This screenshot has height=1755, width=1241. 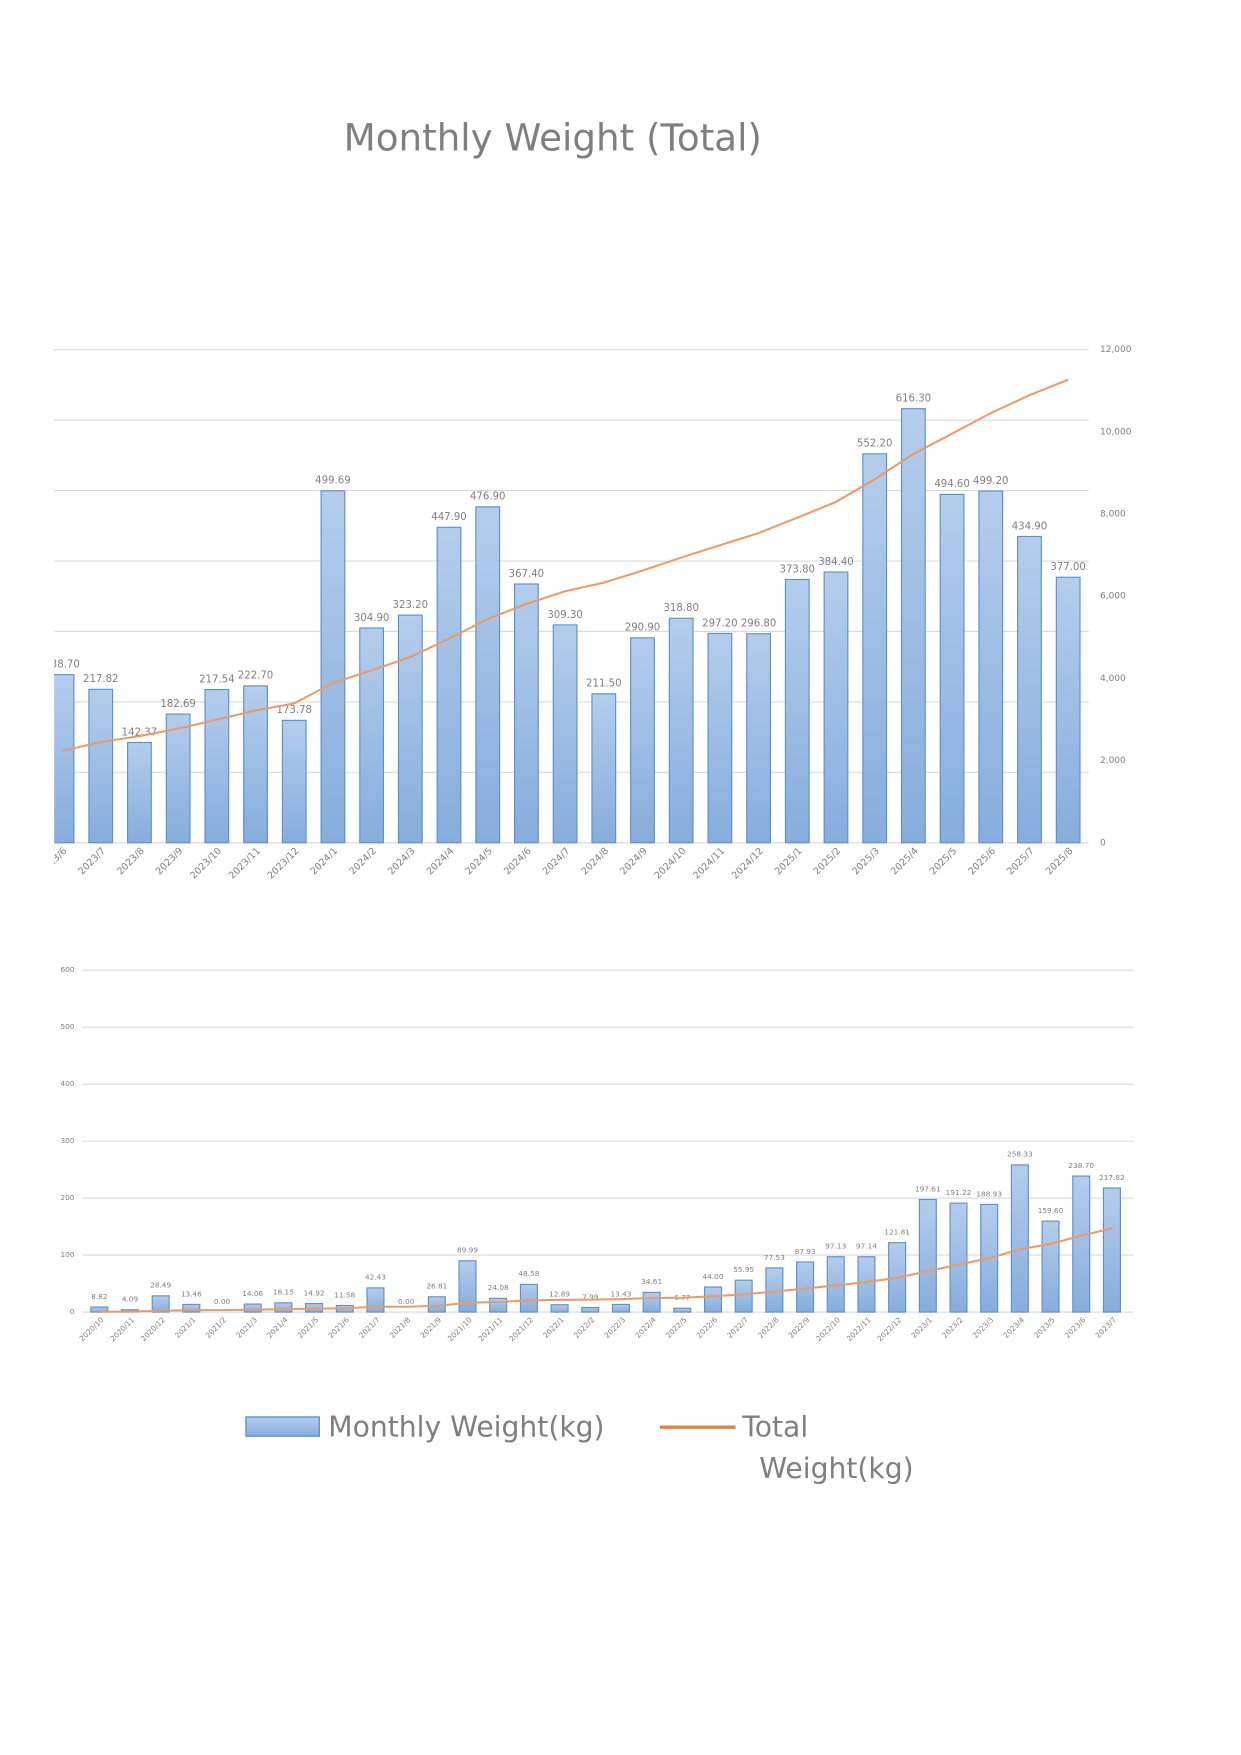 I want to click on x-tick-label: 2023/2, so click(x=952, y=1327).